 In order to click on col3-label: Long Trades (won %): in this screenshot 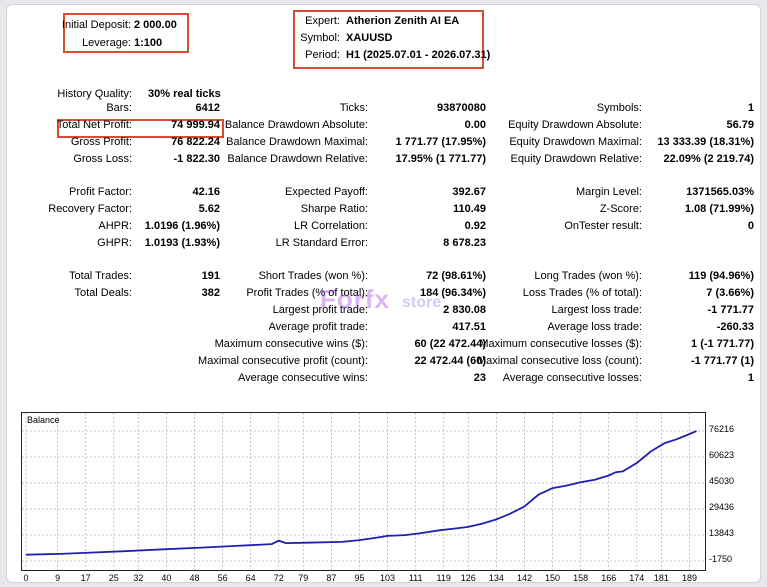, I will do `click(588, 276)`.